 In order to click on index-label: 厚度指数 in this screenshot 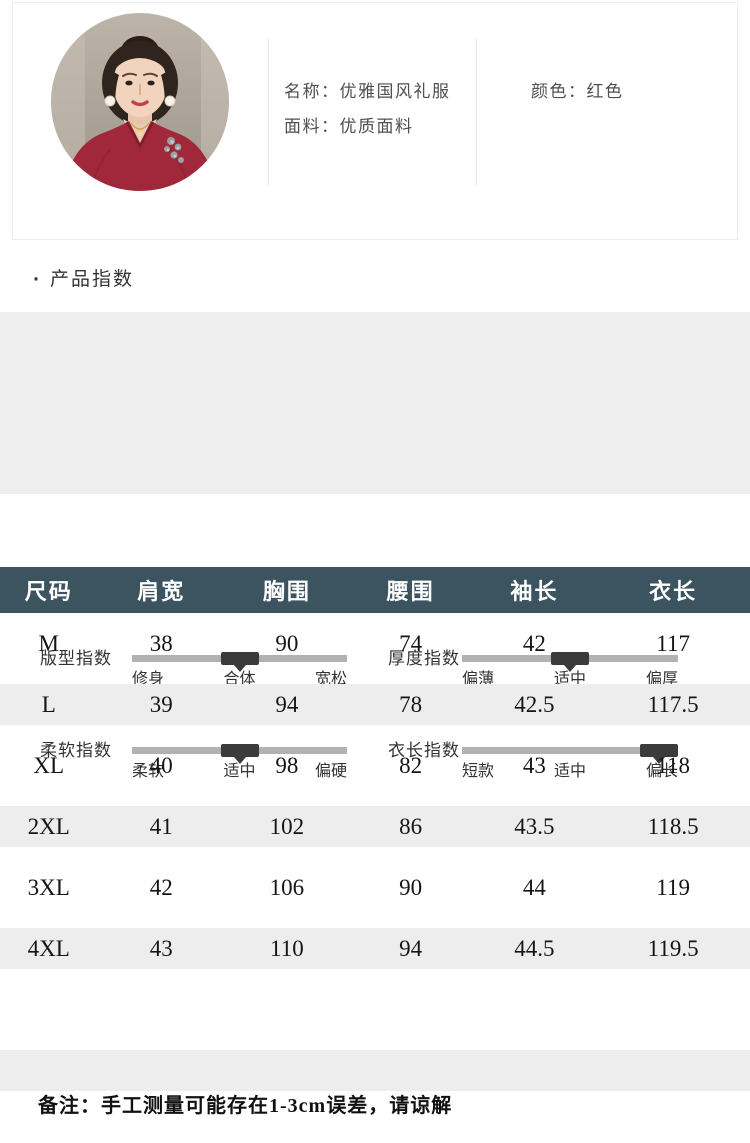, I will do `click(424, 658)`.